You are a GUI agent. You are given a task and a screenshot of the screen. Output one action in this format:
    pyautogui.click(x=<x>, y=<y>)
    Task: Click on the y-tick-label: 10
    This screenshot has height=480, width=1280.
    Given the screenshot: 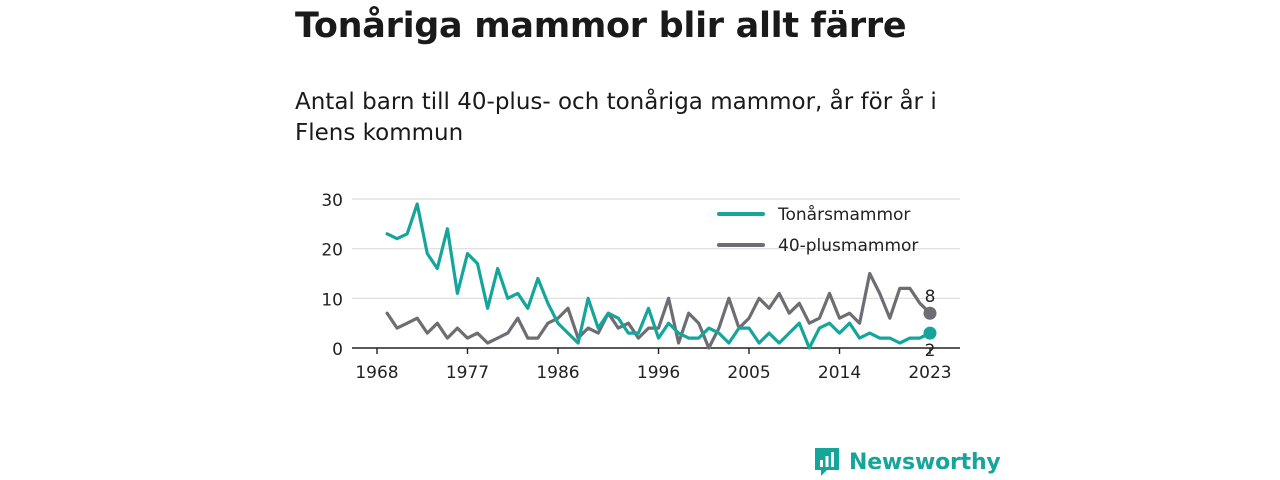 What is the action you would take?
    pyautogui.click(x=332, y=300)
    